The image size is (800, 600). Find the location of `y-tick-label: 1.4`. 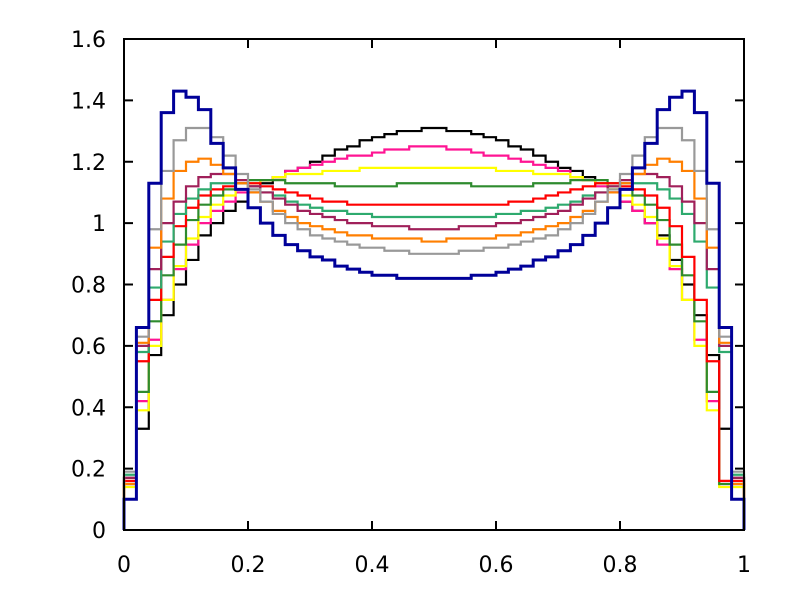

y-tick-label: 1.4 is located at coordinates (88, 101).